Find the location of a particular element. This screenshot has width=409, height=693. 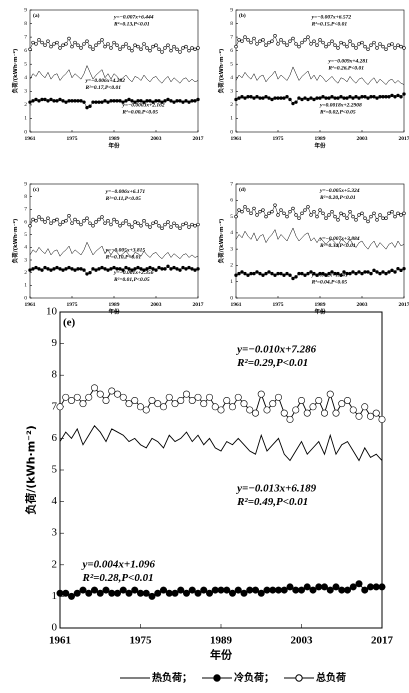

x-tick-label: 2017 is located at coordinates (382, 641).